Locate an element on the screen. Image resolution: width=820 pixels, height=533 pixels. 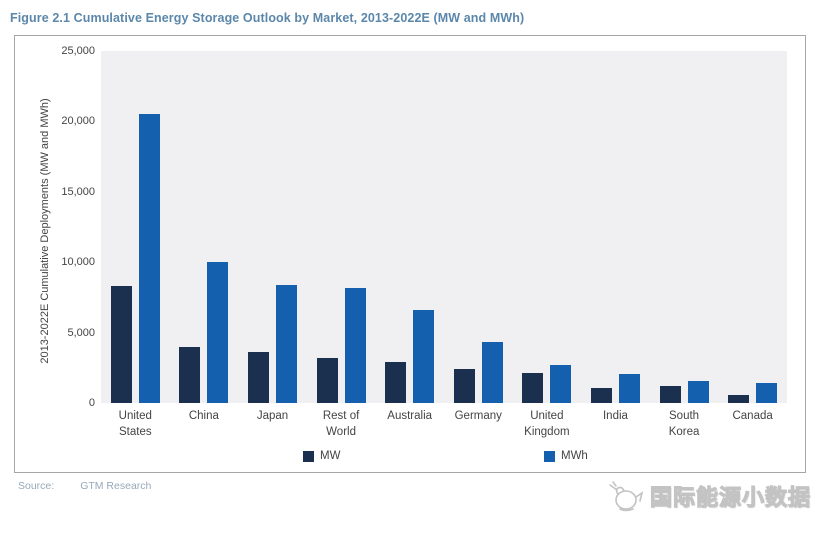
y-tick-25,000: 25,000 is located at coordinates (78, 51).